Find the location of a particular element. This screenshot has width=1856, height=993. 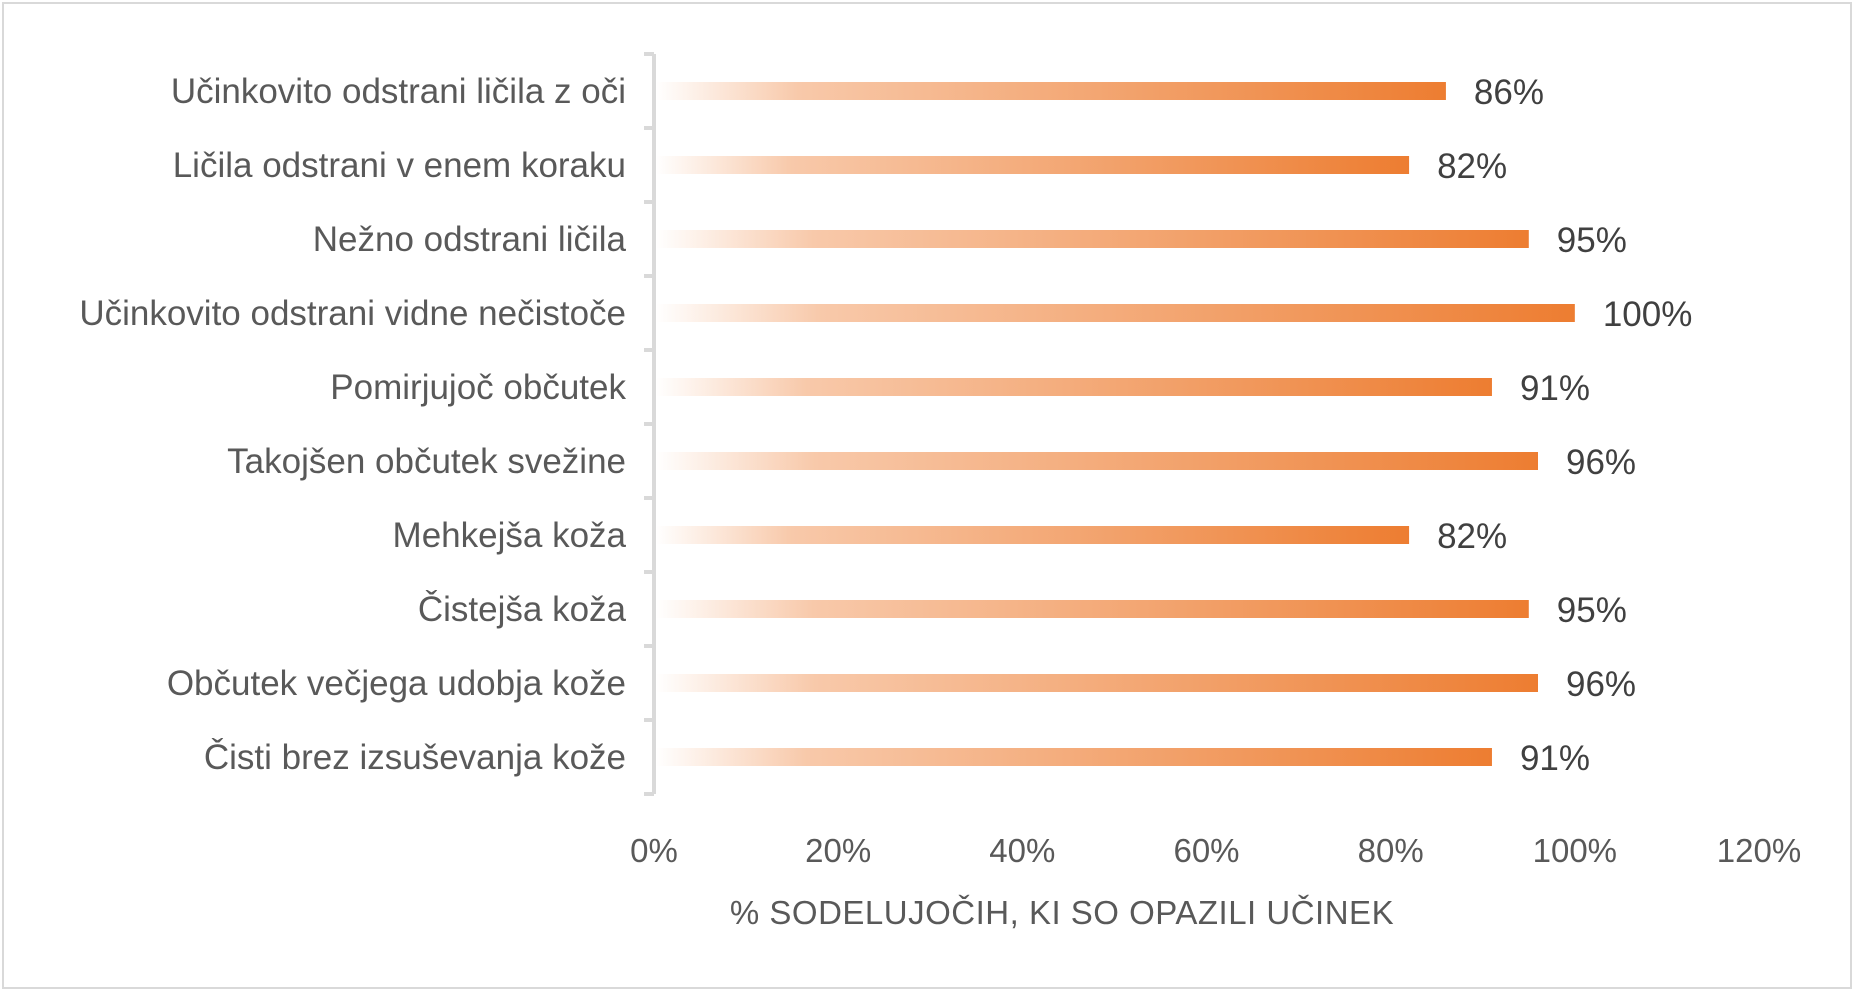

x-tick-label: 80% is located at coordinates (1391, 850).